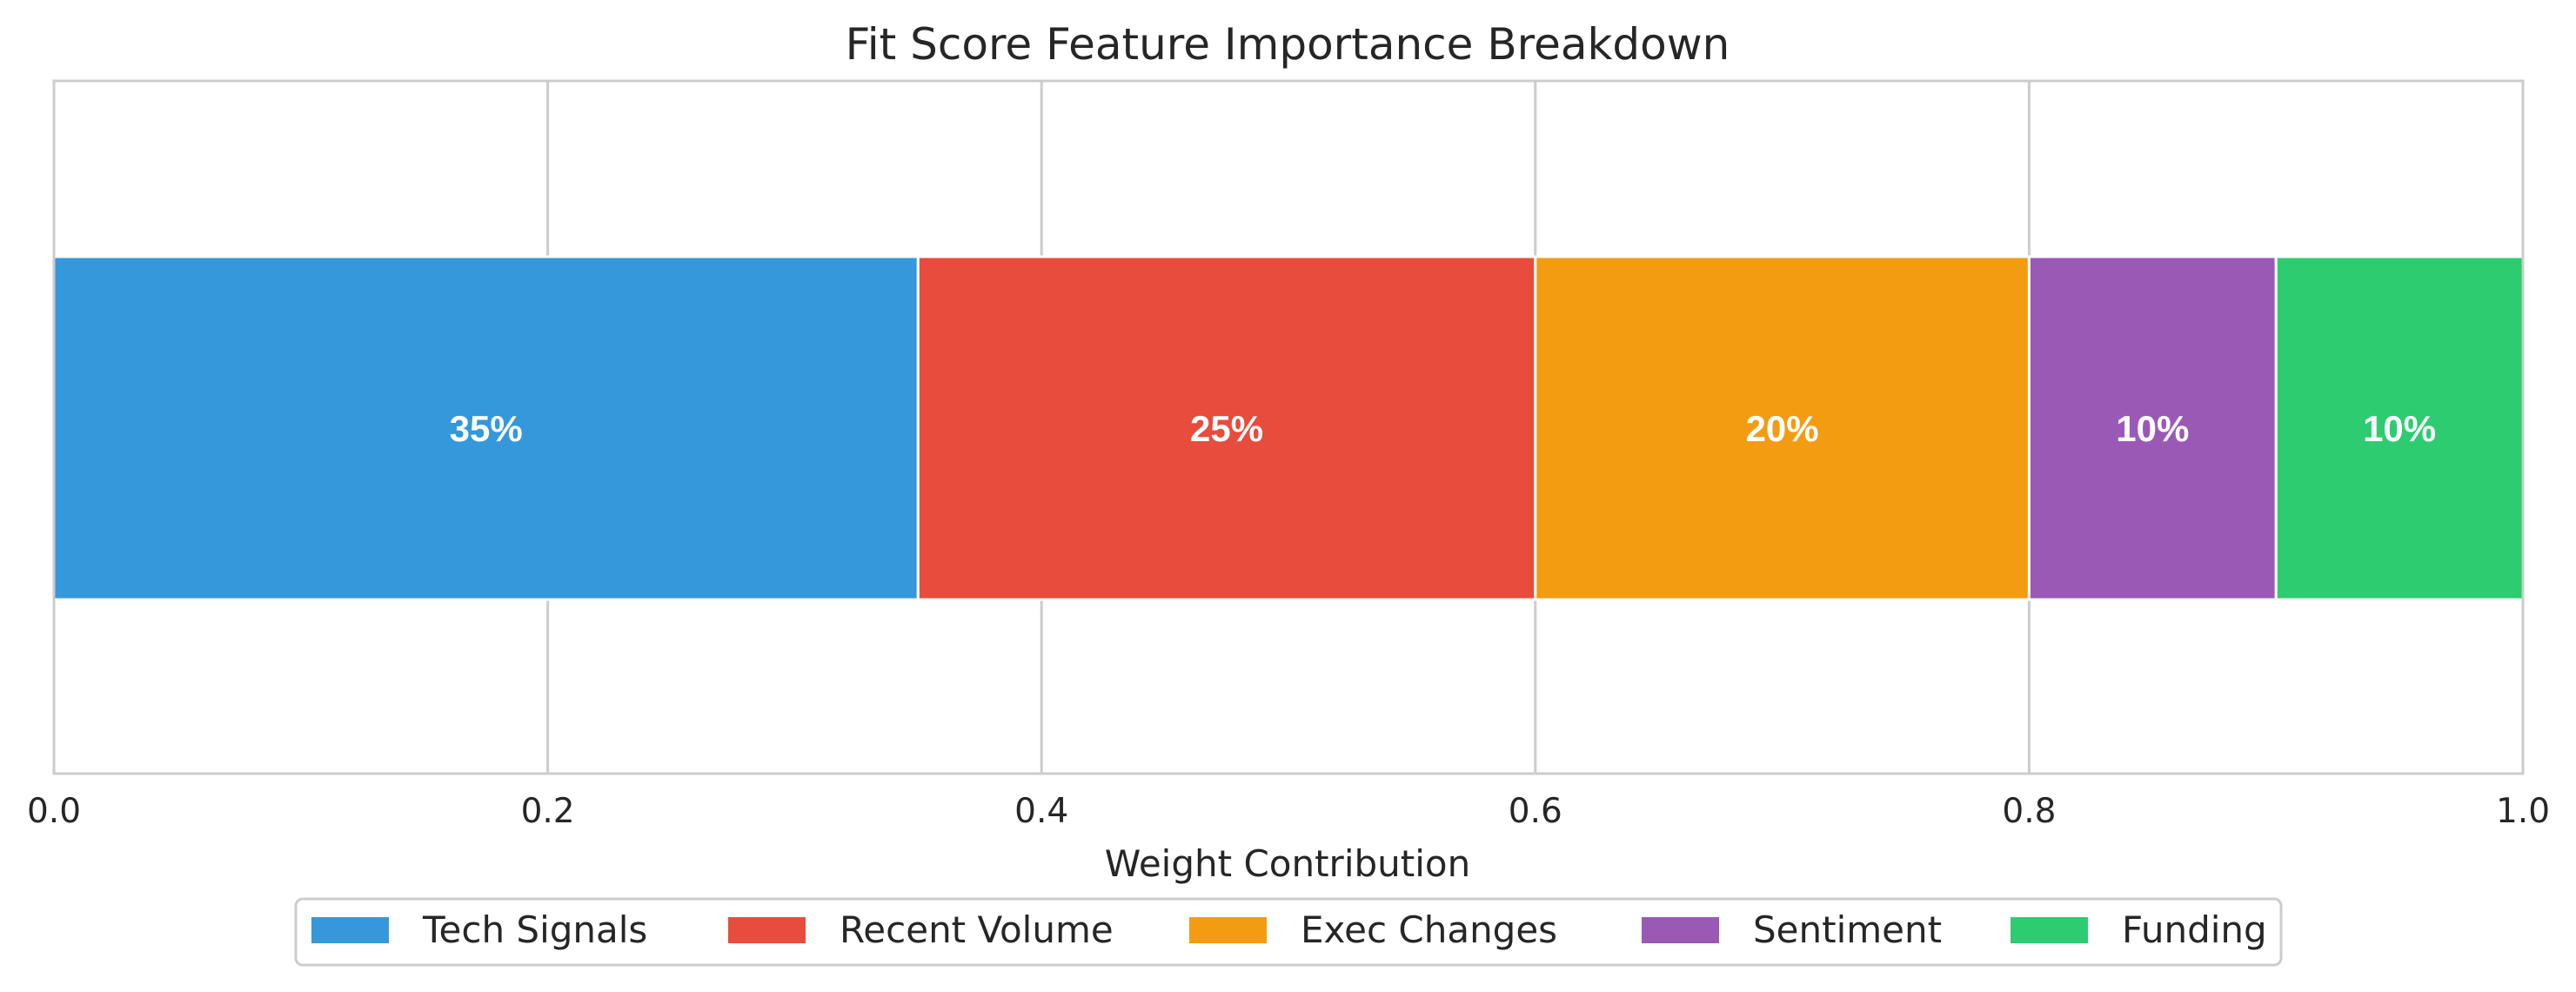  I want to click on legend-item-sentiment: Sentiment, so click(1792, 929).